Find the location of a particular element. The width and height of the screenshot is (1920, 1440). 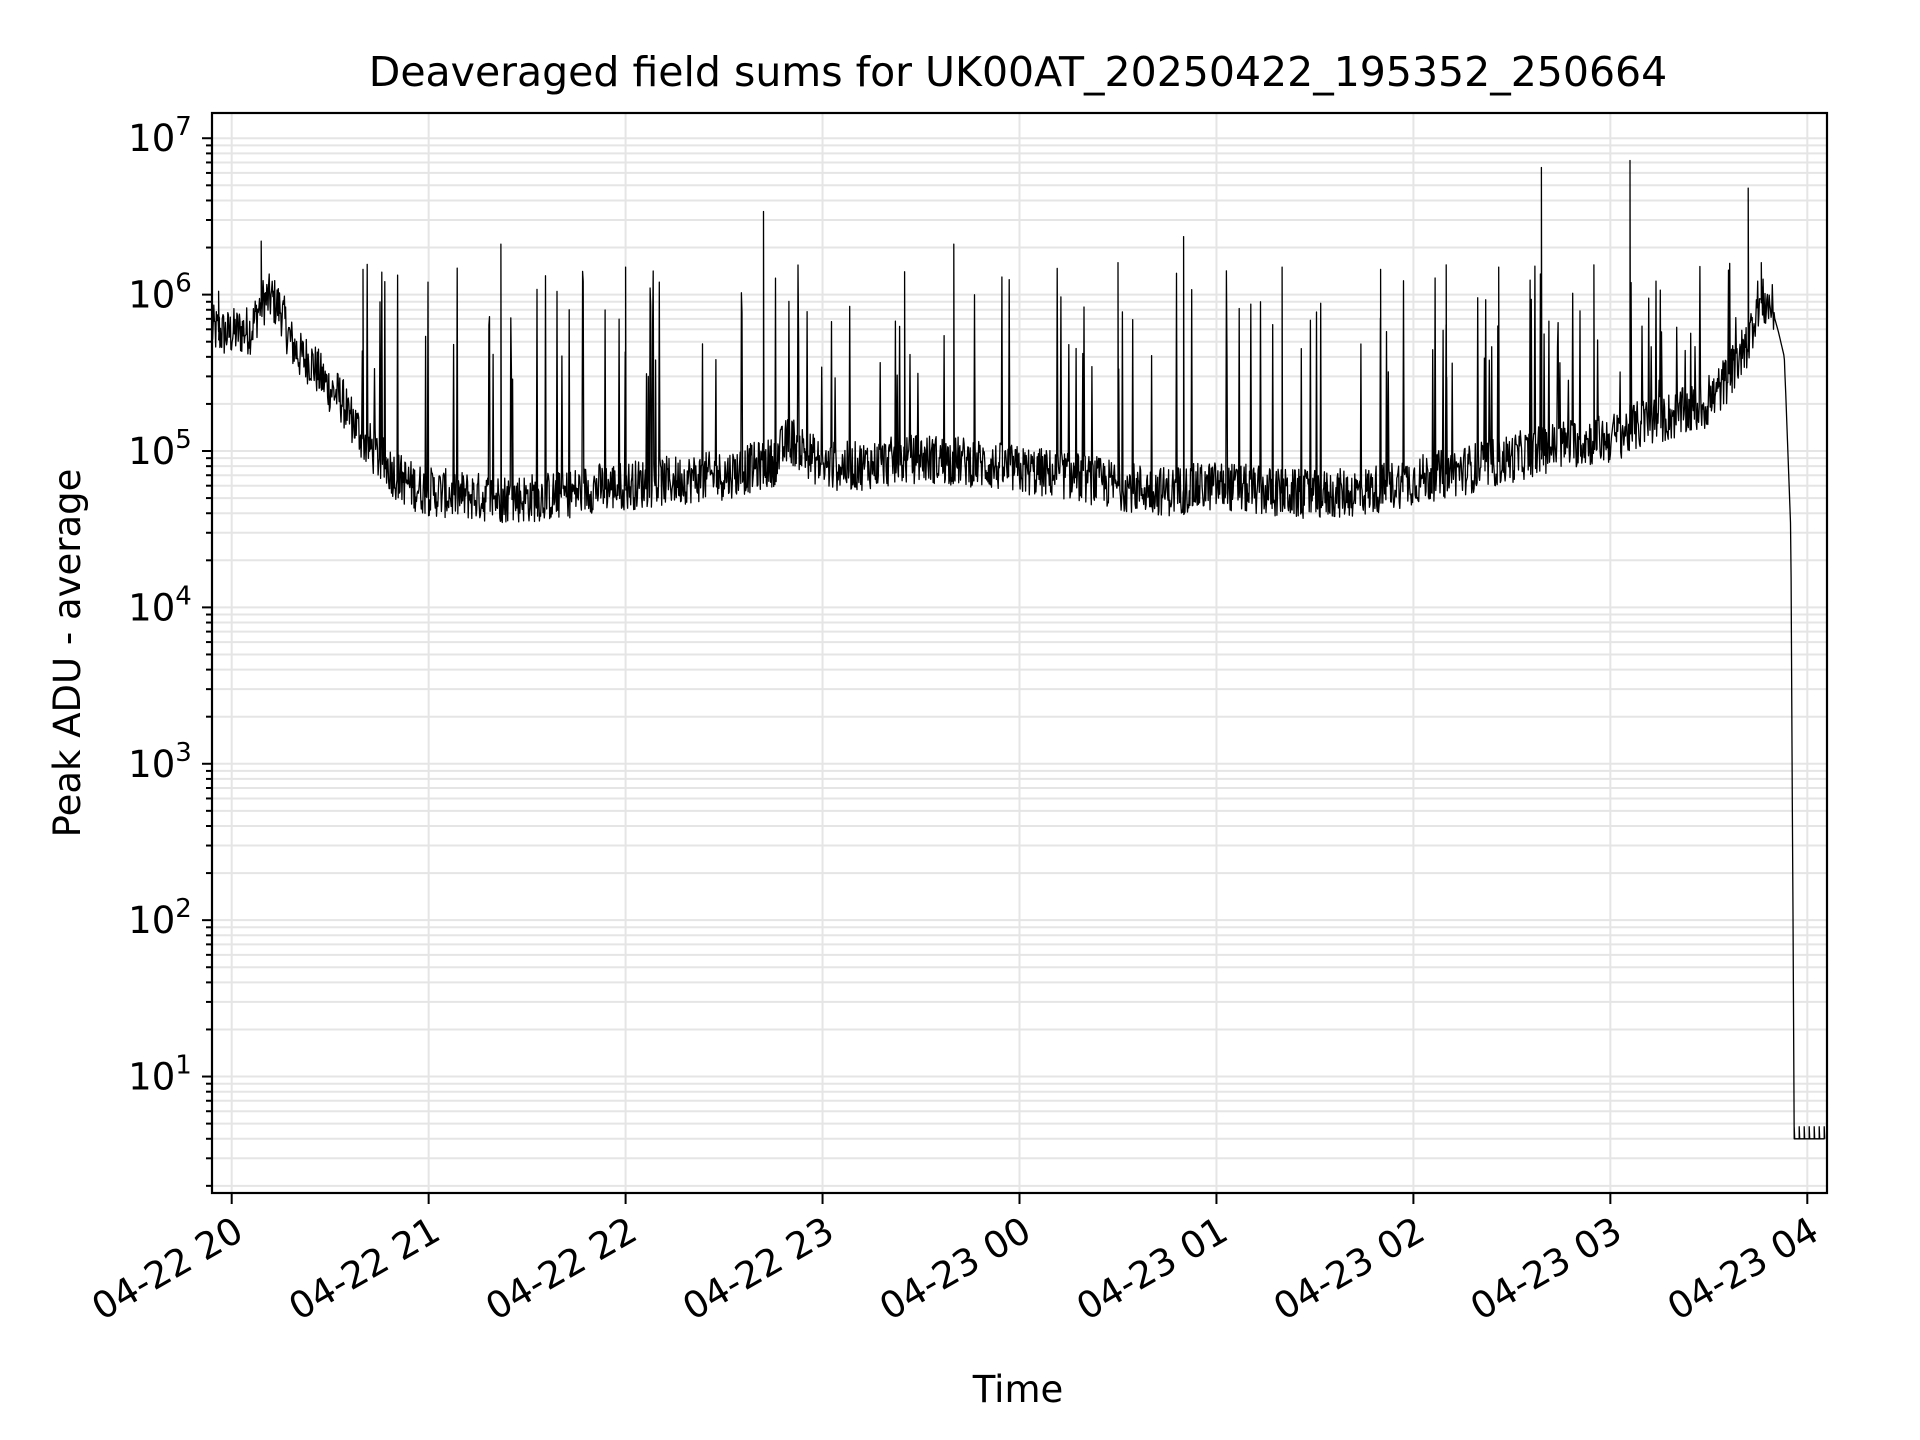

y-tick-label: 106 is located at coordinates (160, 293).